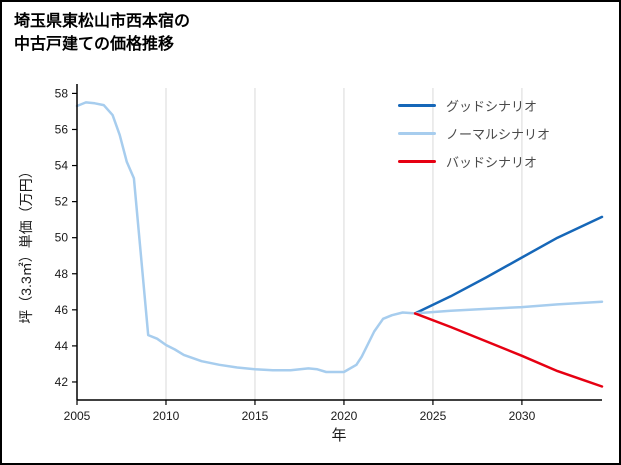 The image size is (621, 465). Describe the element at coordinates (492, 162) in the screenshot. I see `legend-label-bad: バッドシナリオ` at that location.